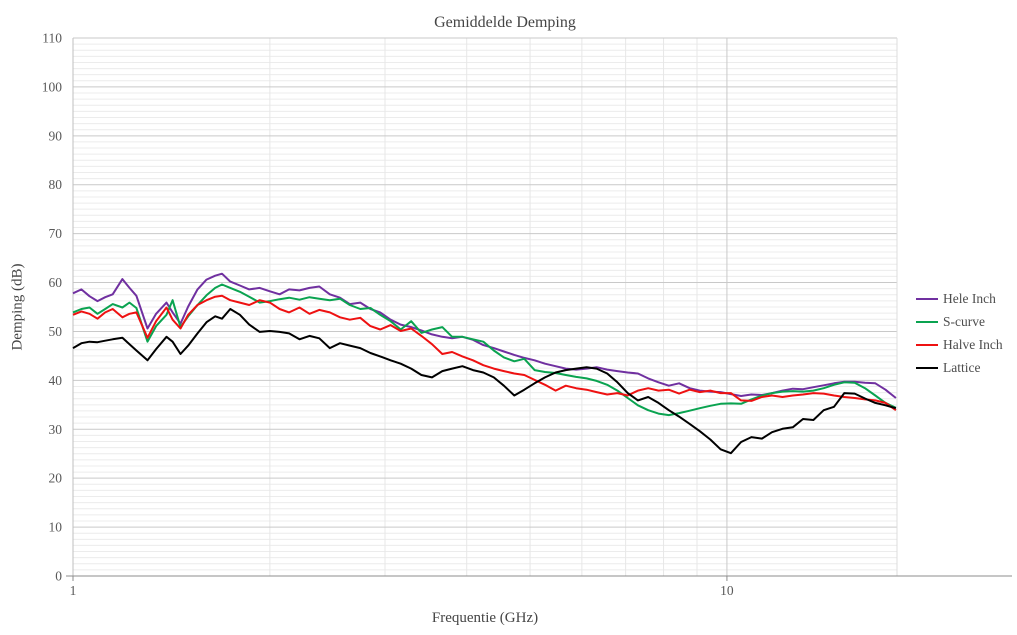  I want to click on chart-title: Gemiddelde Demping, so click(505, 22).